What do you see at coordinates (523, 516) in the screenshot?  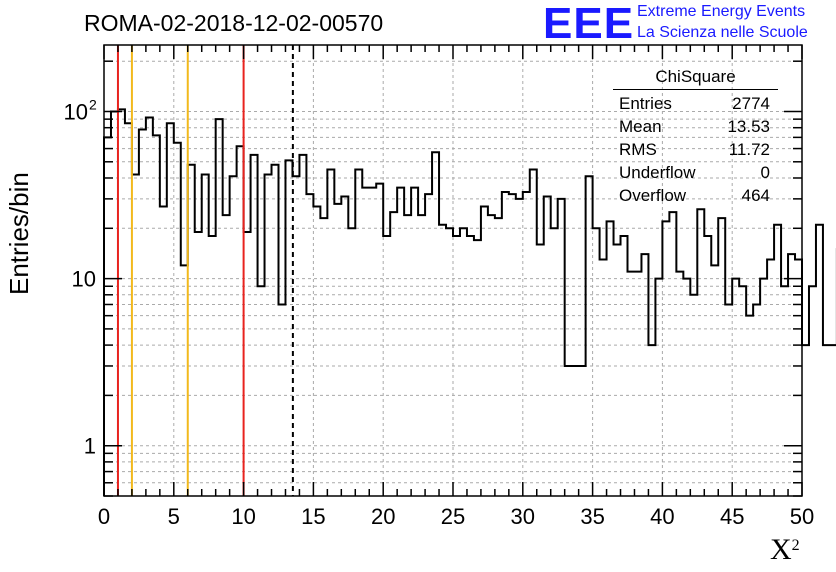 I see `x-tick-label: 30` at bounding box center [523, 516].